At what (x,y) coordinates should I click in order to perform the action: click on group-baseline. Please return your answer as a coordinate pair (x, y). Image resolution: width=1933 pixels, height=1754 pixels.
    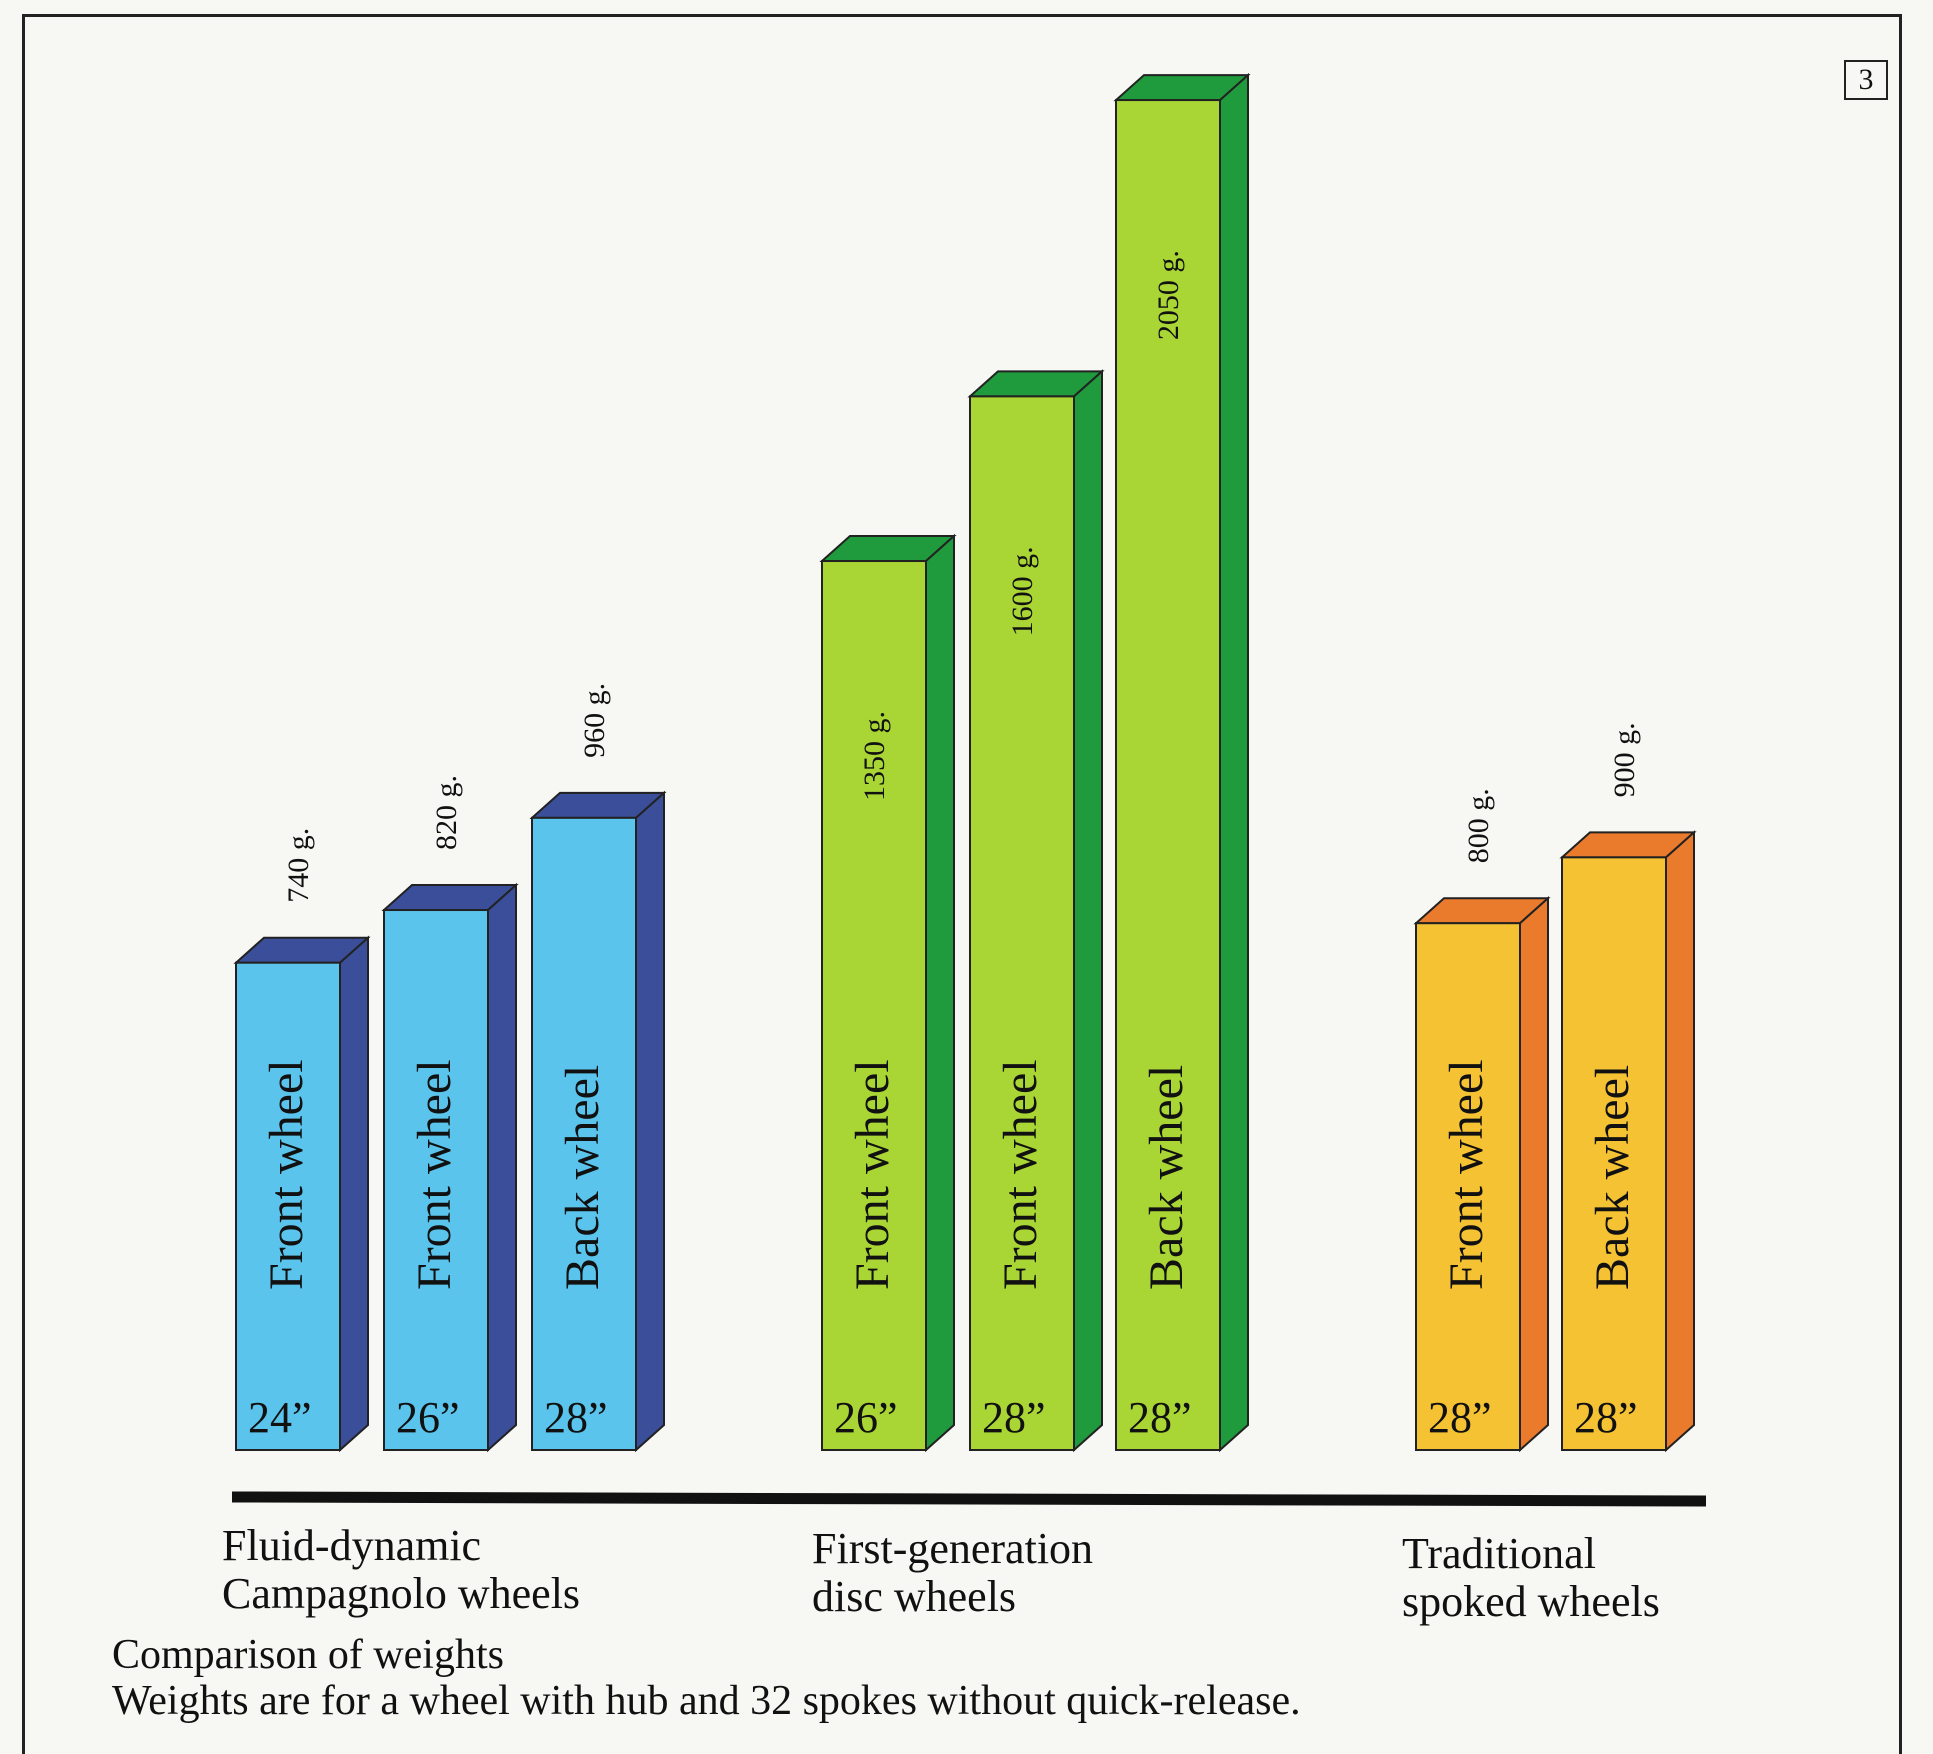
    Looking at the image, I should click on (969, 1499).